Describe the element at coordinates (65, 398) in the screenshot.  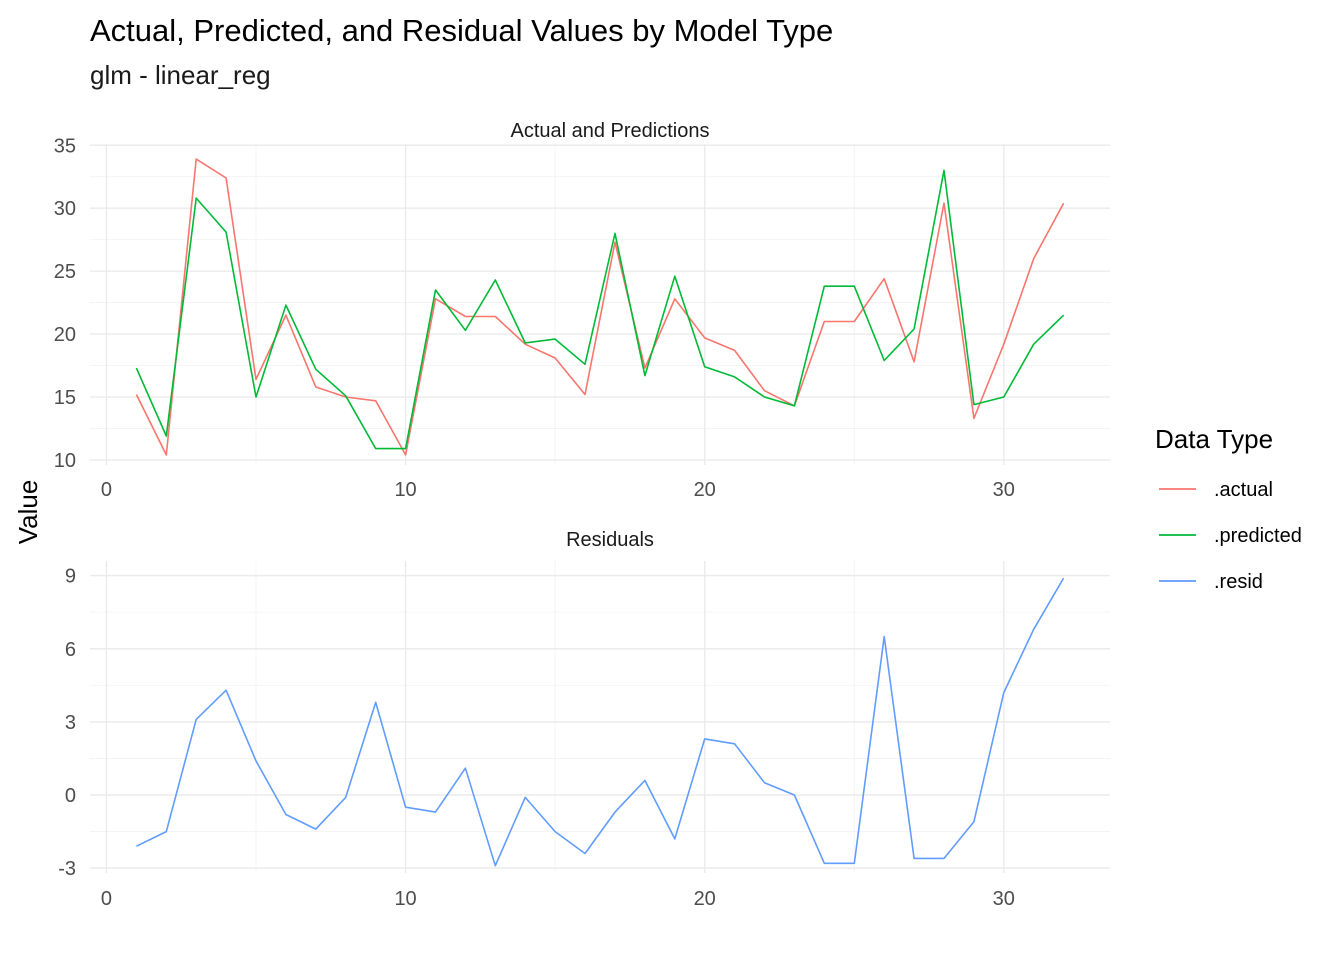
I see `y-tick-label: 15` at that location.